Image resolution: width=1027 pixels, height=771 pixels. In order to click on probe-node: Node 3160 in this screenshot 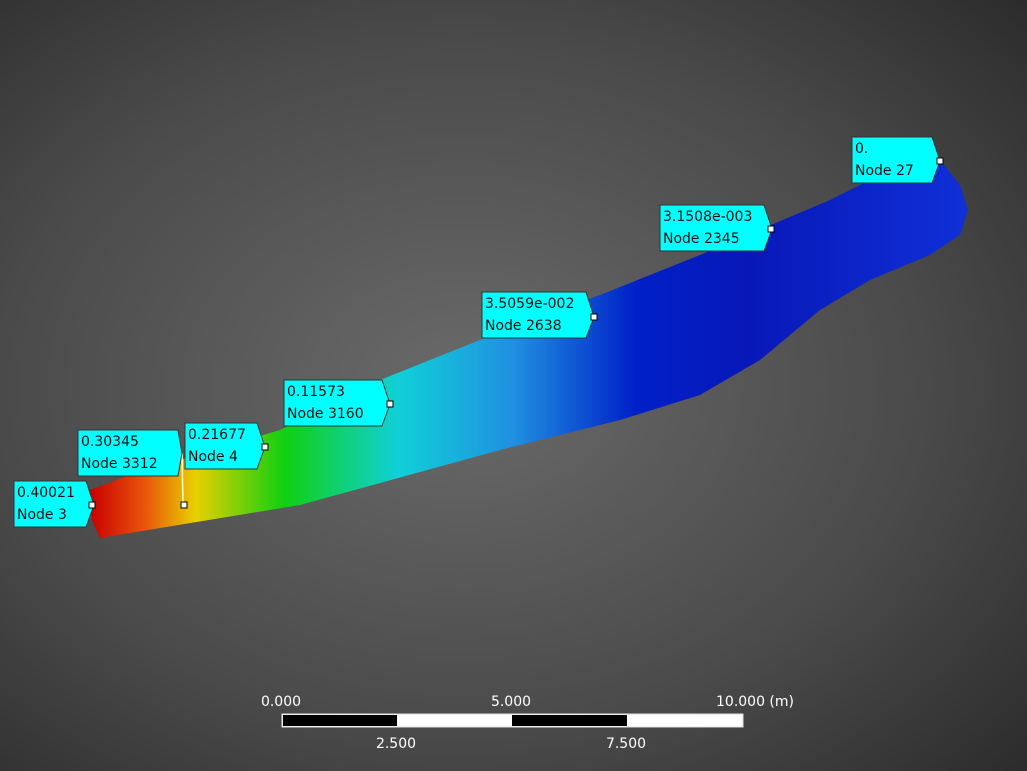, I will do `click(325, 414)`.